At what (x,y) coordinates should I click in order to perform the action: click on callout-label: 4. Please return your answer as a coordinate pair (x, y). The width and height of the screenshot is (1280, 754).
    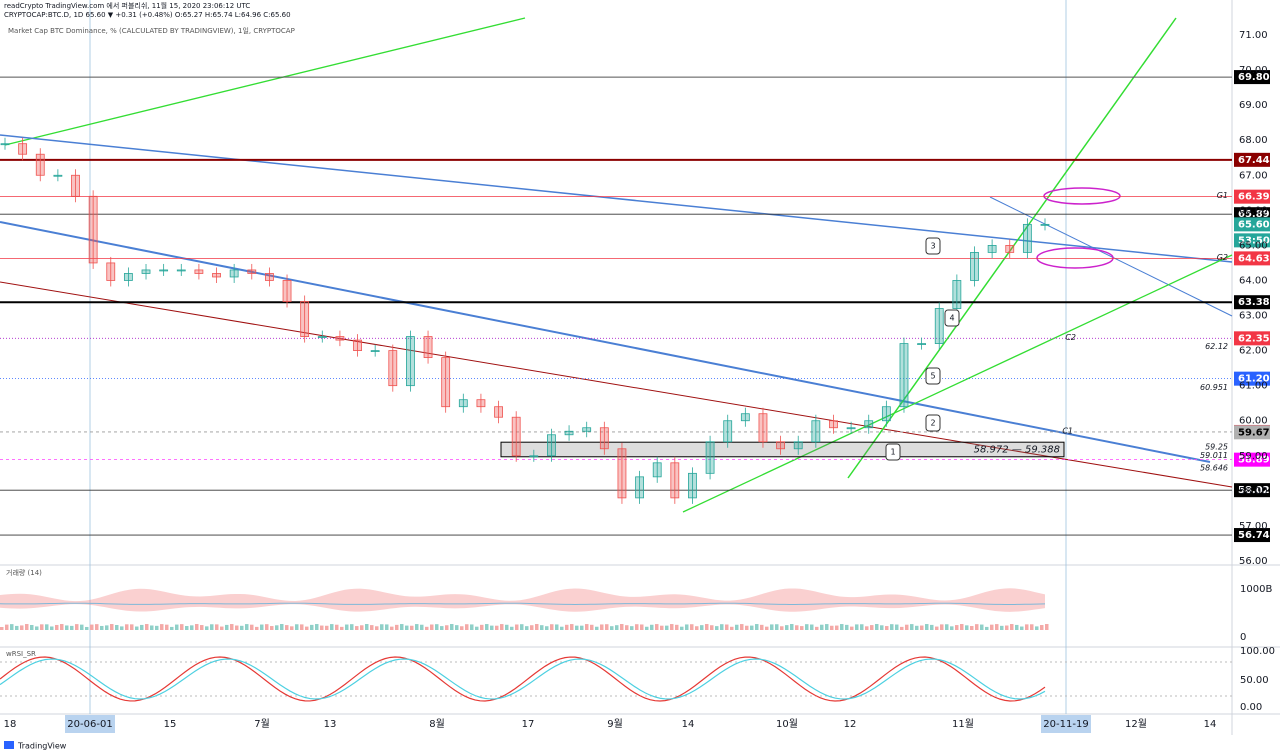
    Looking at the image, I should click on (951, 318).